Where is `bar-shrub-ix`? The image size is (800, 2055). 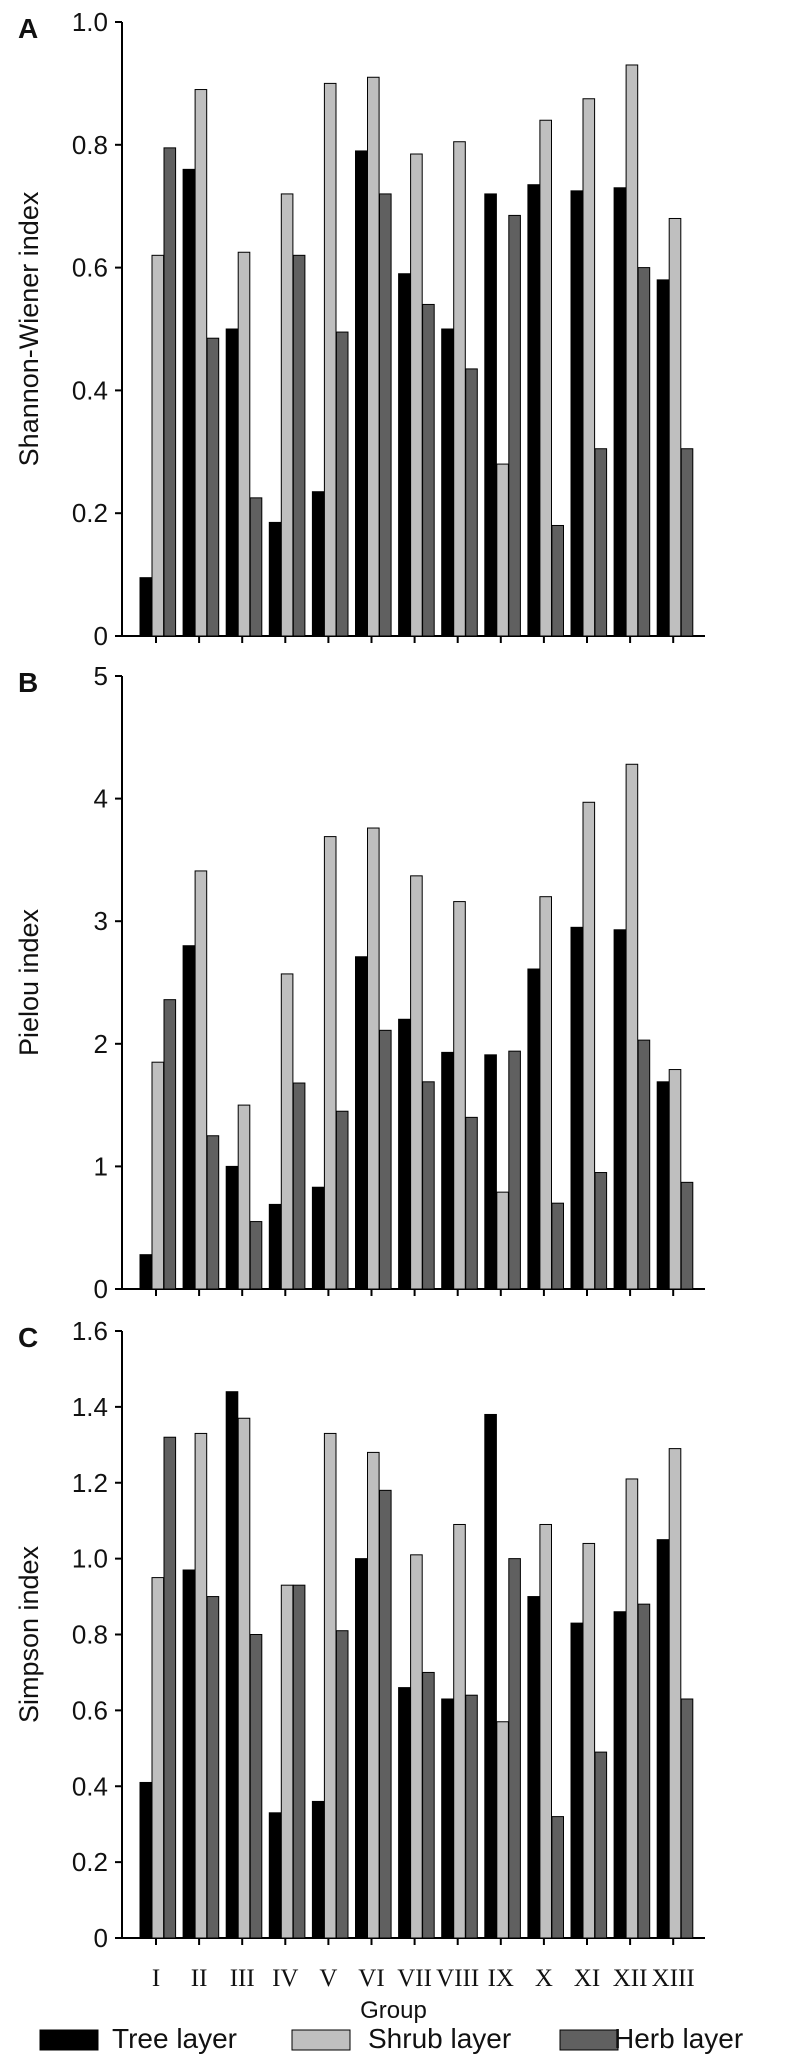 bar-shrub-ix is located at coordinates (502, 1240).